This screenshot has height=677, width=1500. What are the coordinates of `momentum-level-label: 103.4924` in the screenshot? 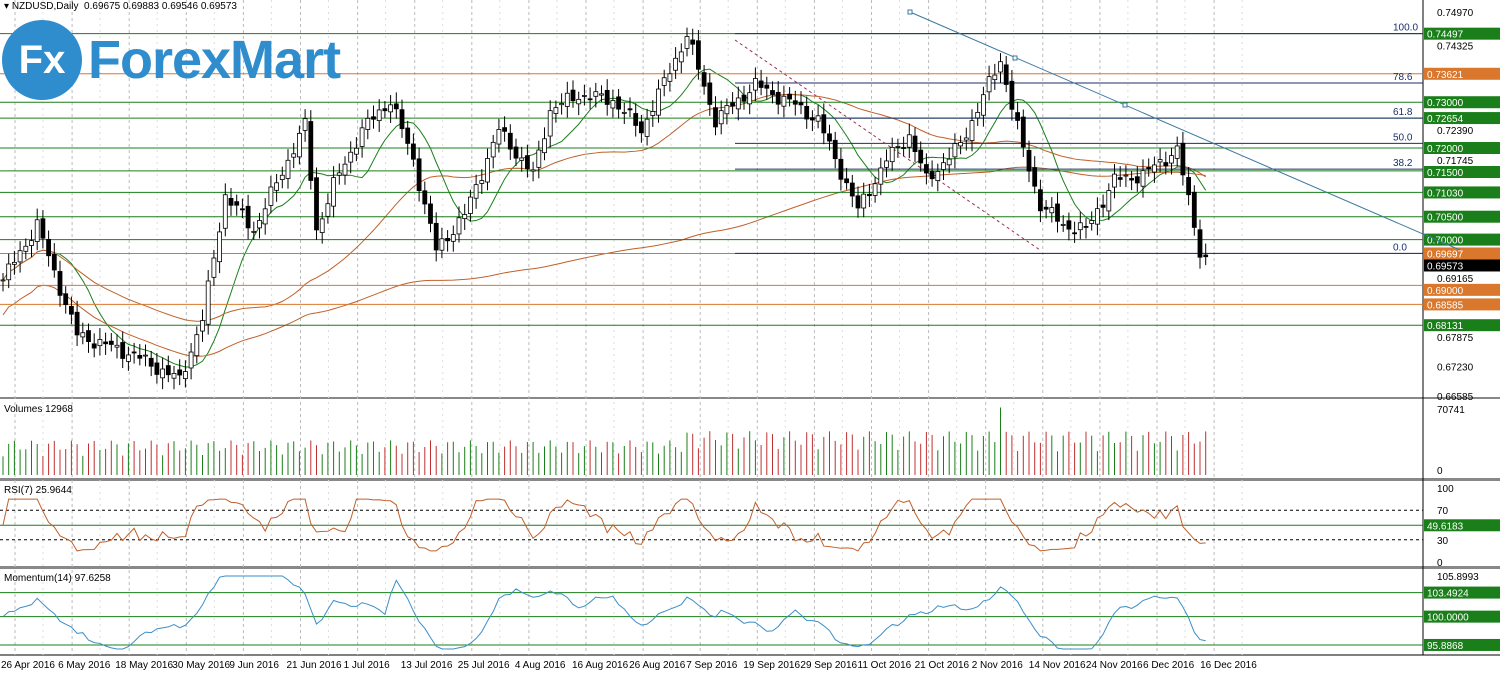 It's located at (1448, 594).